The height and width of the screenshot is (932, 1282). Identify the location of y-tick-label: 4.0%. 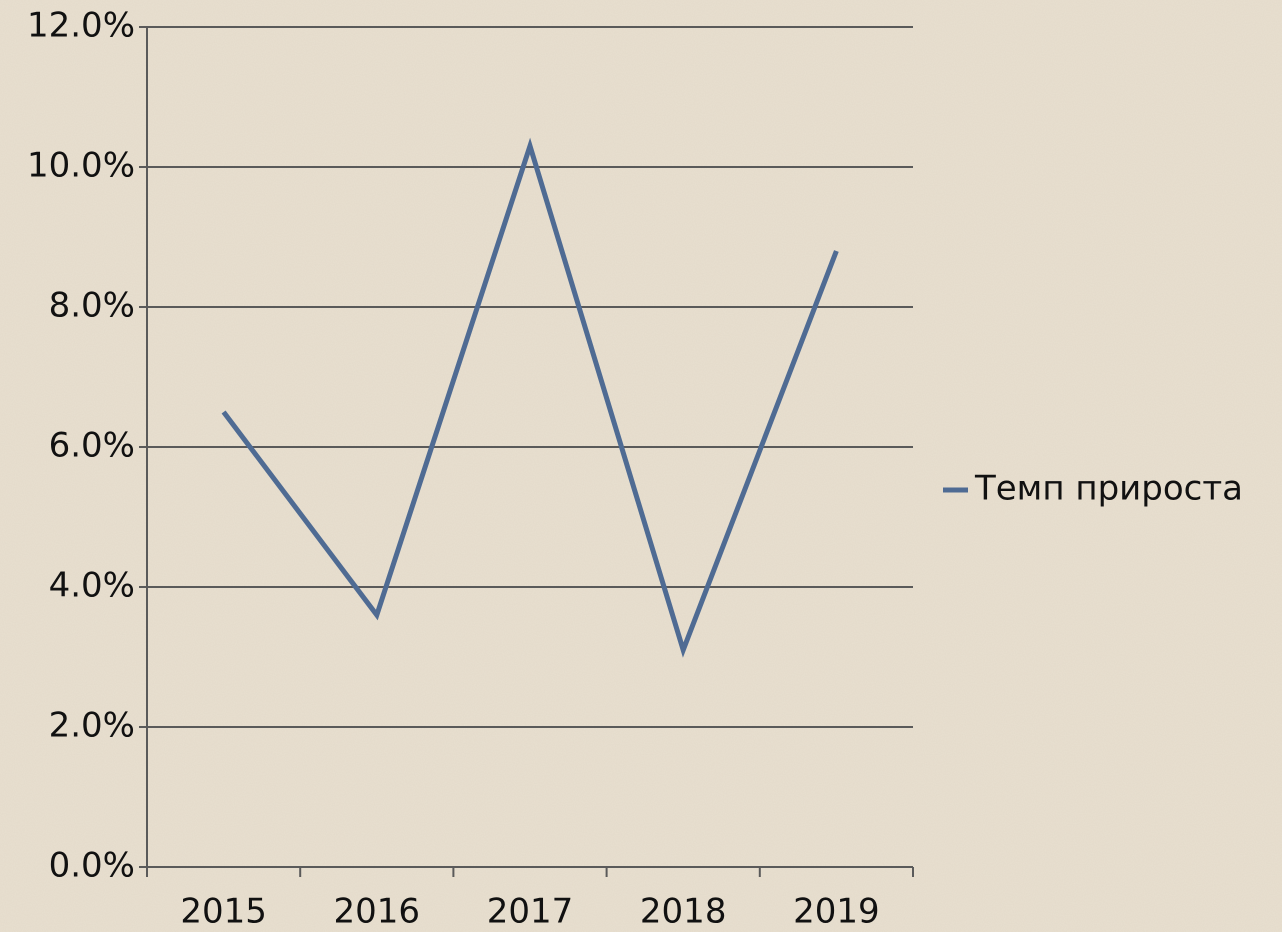
(92, 586).